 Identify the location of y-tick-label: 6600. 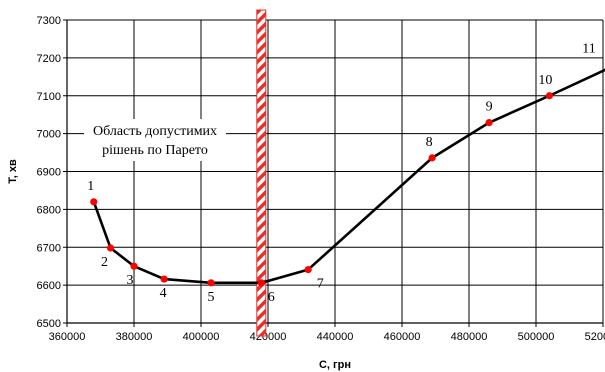
(49, 286).